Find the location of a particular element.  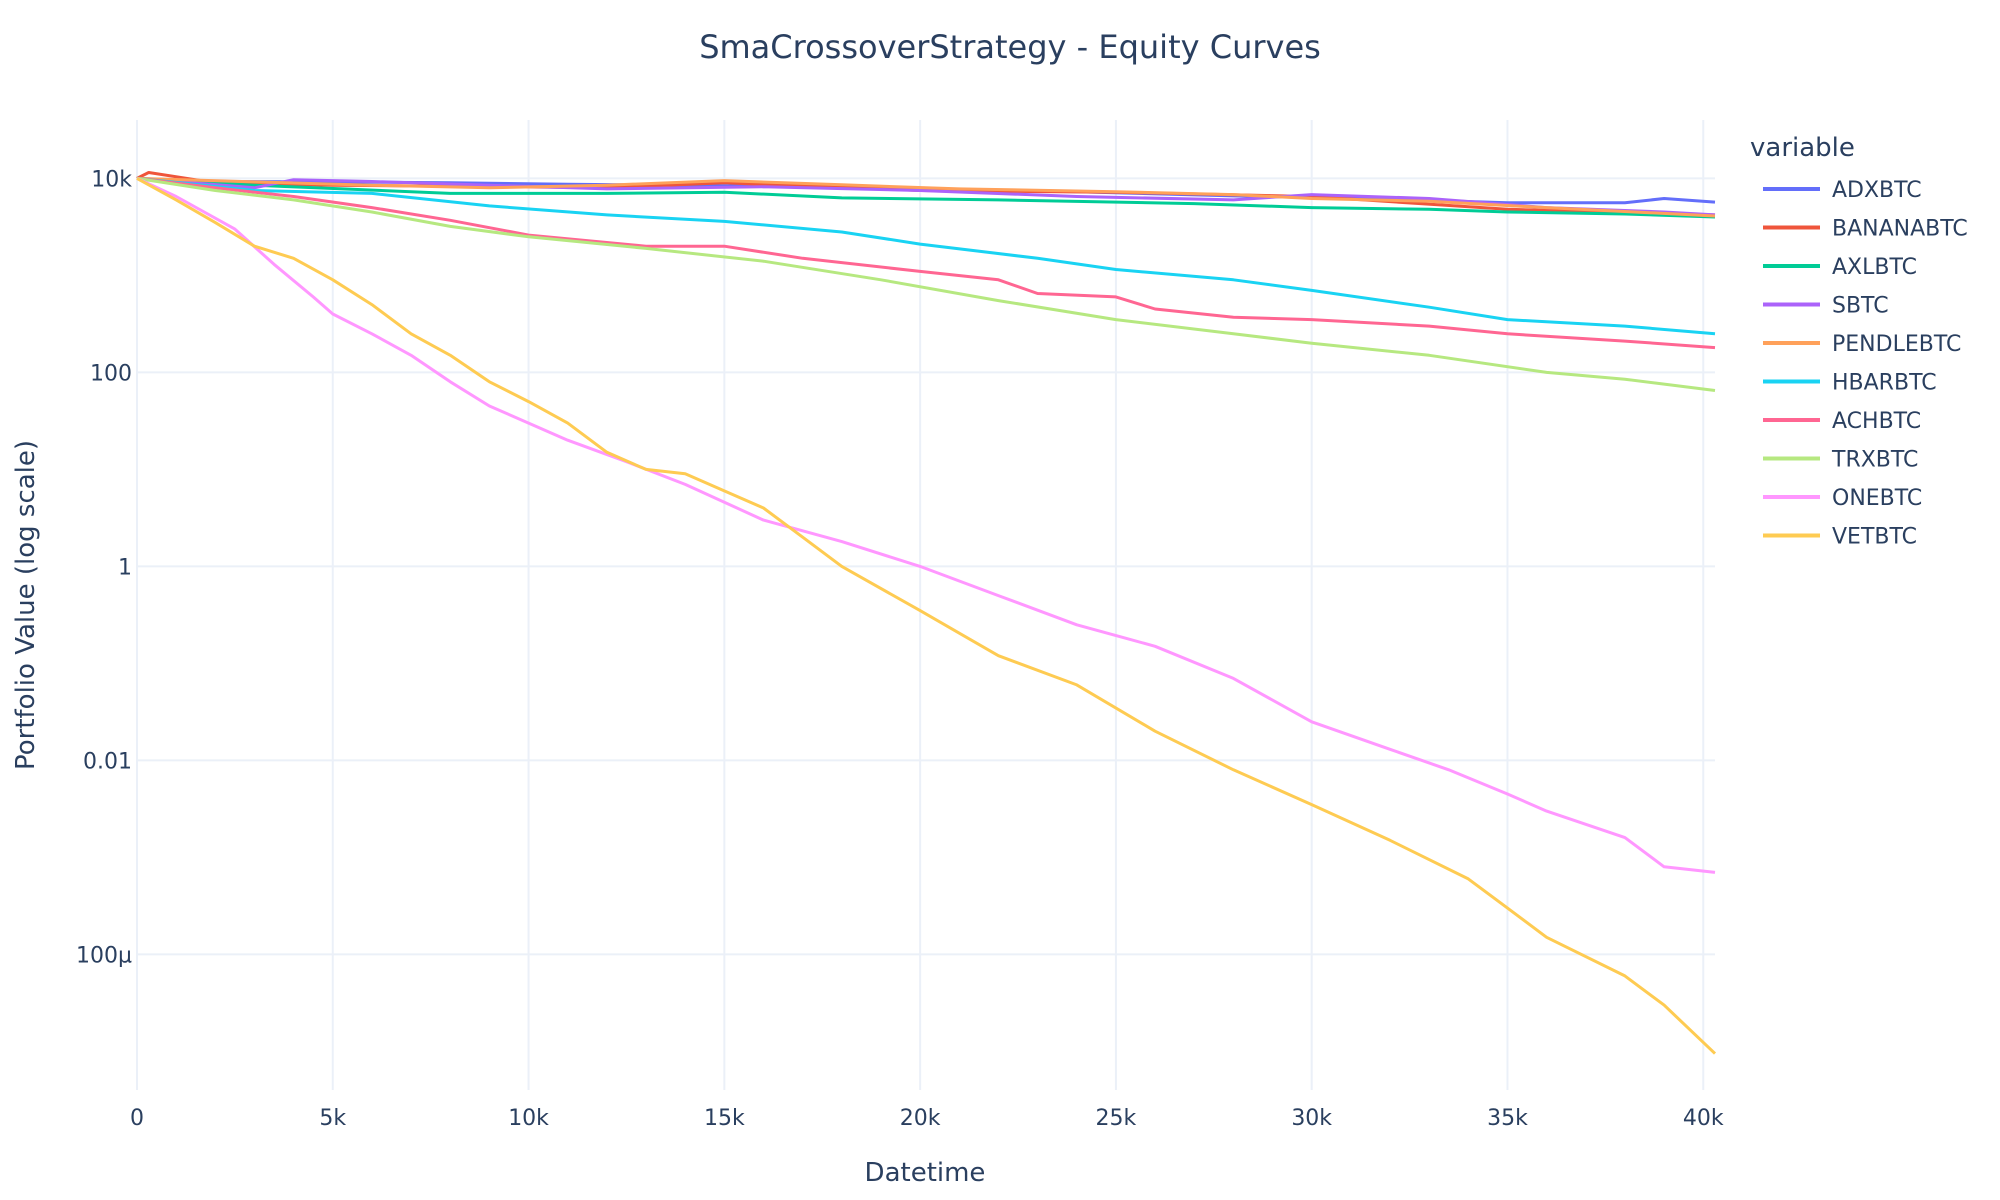

legend-label-onebtc: ONEBTC is located at coordinates (1877, 498).